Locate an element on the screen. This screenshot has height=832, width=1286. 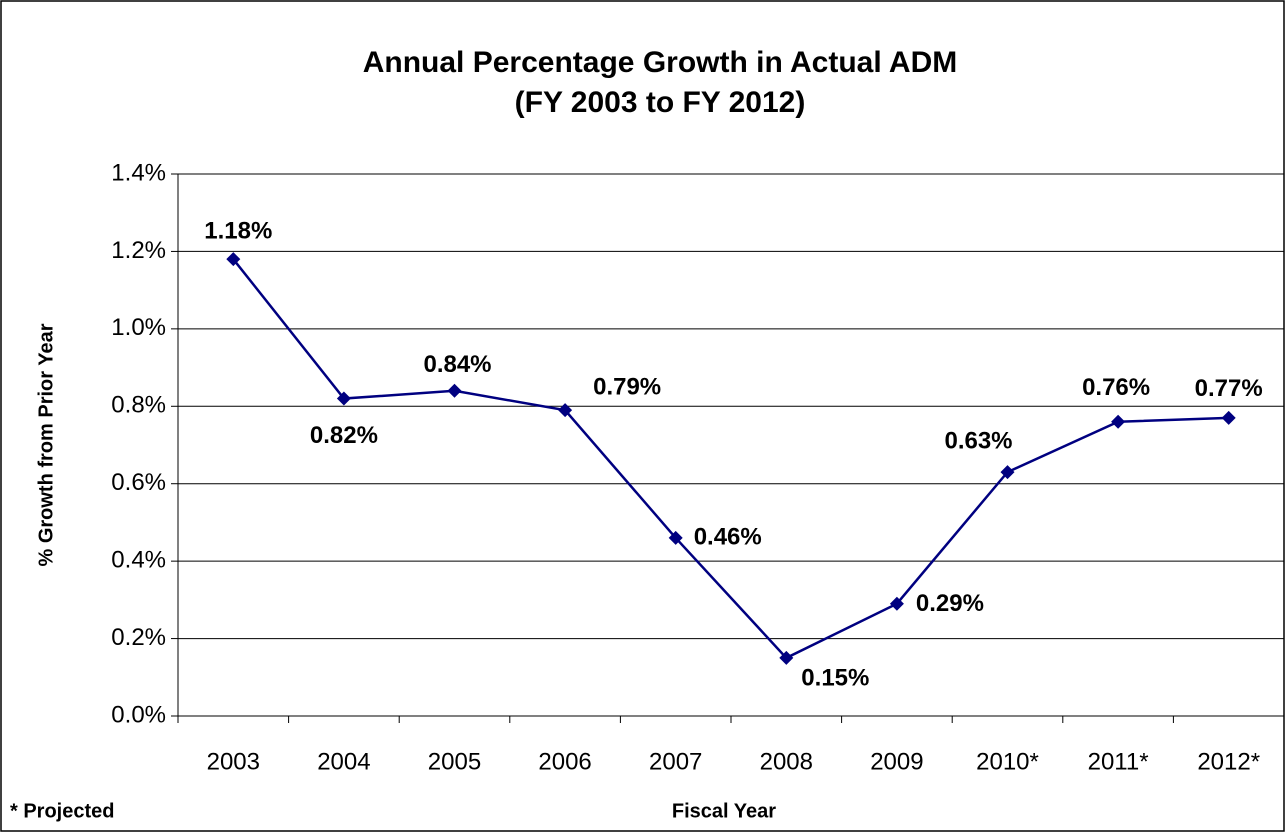
y-tick-label: 1.4% is located at coordinates (138, 172).